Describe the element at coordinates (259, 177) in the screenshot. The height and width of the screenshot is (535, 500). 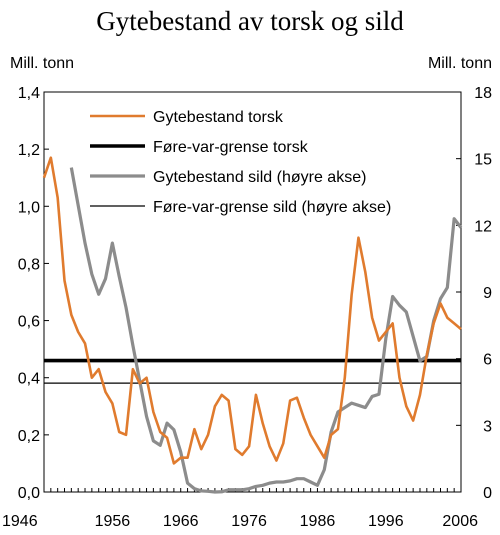
I see `legend-label: Gytebestand sild (høyre akse)` at that location.